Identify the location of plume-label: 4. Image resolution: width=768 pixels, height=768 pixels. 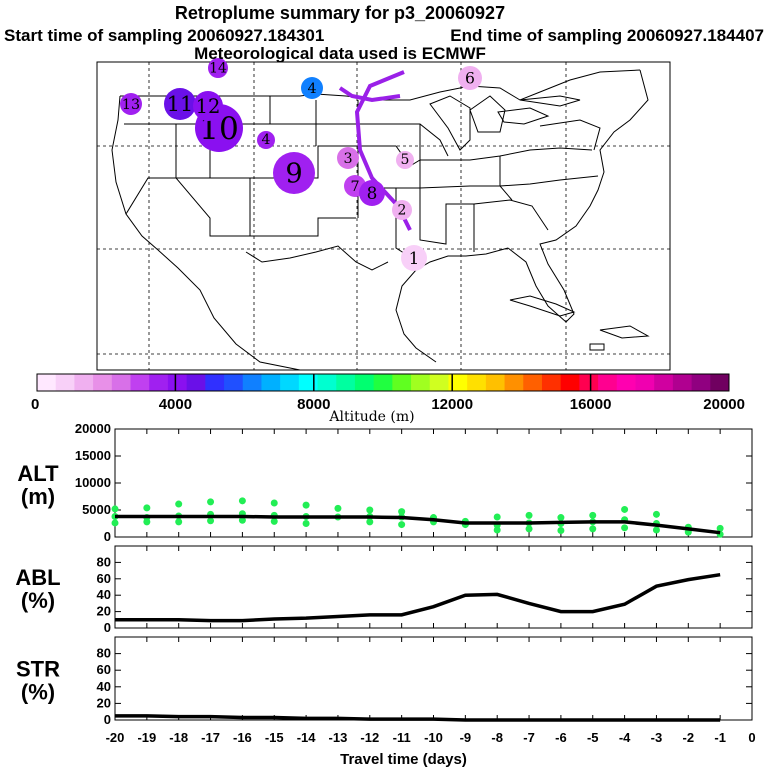
(311, 89).